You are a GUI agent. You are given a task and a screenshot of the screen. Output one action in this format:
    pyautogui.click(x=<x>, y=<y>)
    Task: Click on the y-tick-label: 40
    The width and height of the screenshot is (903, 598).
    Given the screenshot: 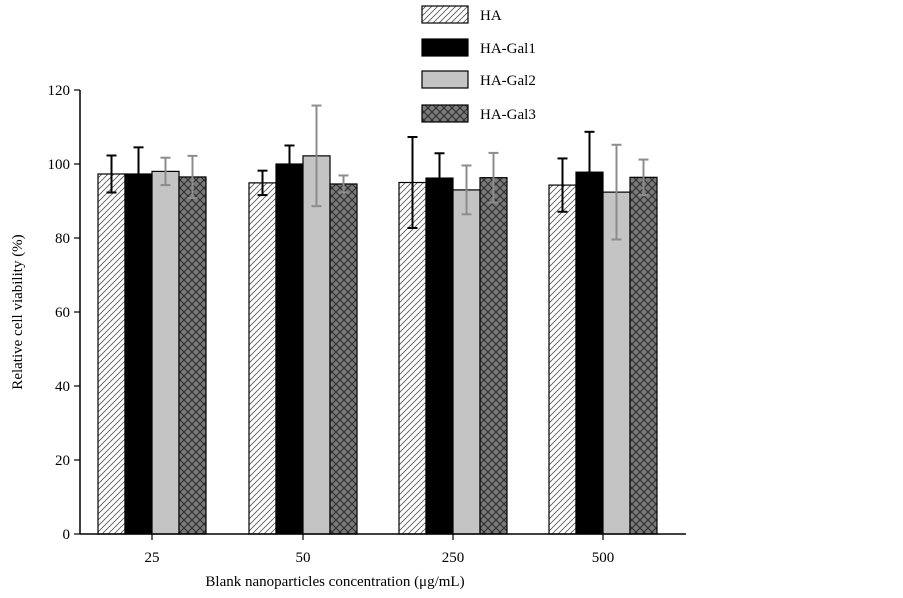 What is the action you would take?
    pyautogui.click(x=62, y=387)
    